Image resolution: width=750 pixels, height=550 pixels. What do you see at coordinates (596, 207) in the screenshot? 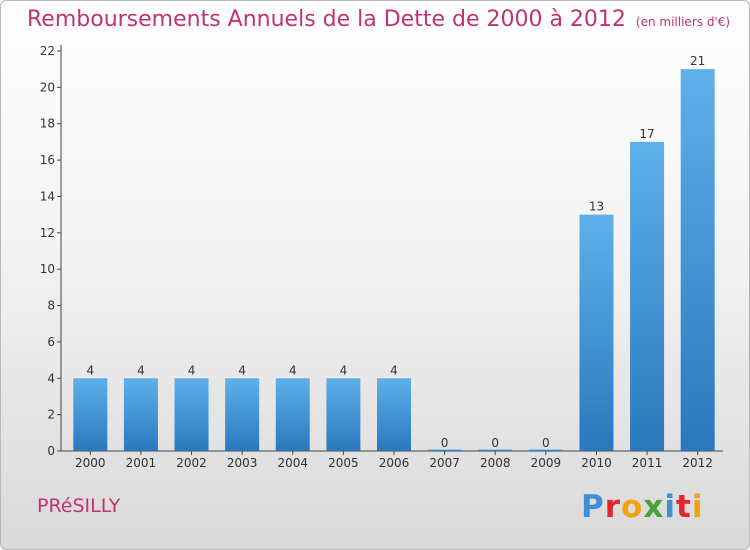
I see `bar-value-label: 13` at bounding box center [596, 207].